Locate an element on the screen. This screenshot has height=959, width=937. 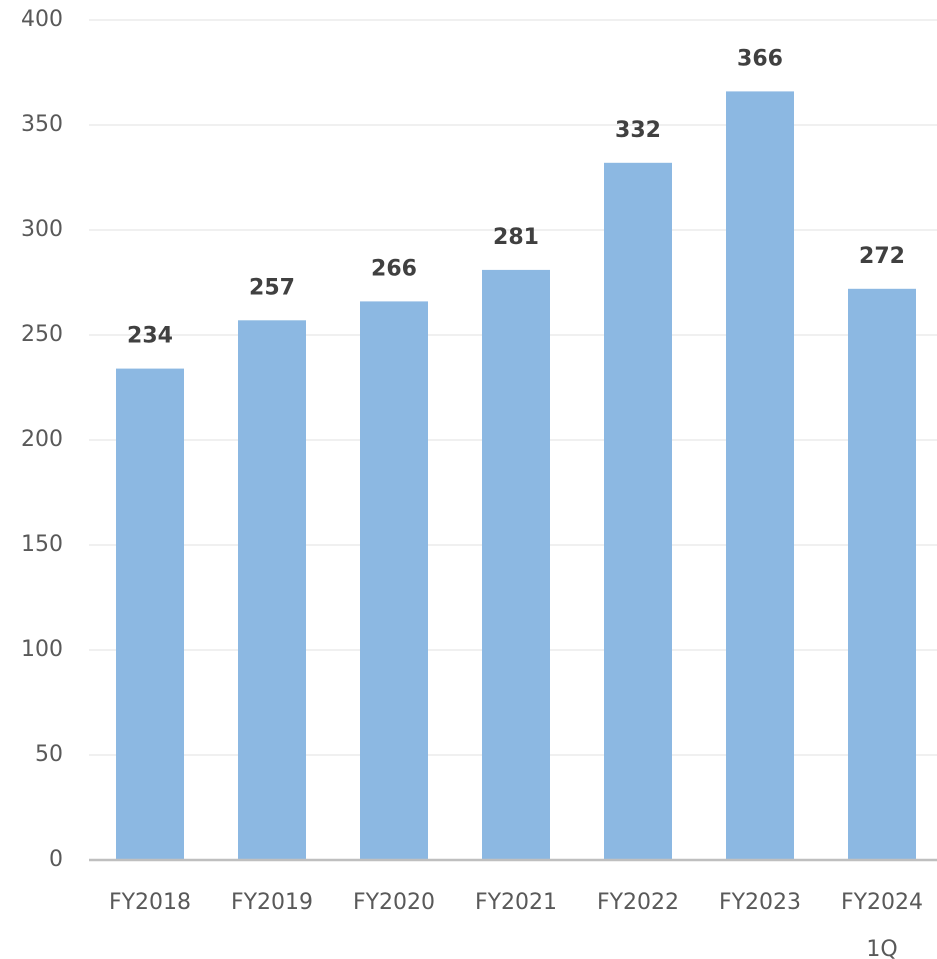
y-tick-label: 250 is located at coordinates (42, 334).